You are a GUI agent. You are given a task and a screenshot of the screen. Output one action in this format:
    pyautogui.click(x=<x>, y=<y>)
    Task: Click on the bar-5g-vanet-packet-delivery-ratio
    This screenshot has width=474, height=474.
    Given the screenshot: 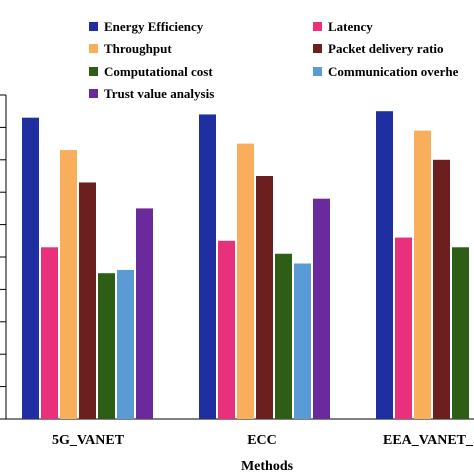 What is the action you would take?
    pyautogui.click(x=87, y=300)
    